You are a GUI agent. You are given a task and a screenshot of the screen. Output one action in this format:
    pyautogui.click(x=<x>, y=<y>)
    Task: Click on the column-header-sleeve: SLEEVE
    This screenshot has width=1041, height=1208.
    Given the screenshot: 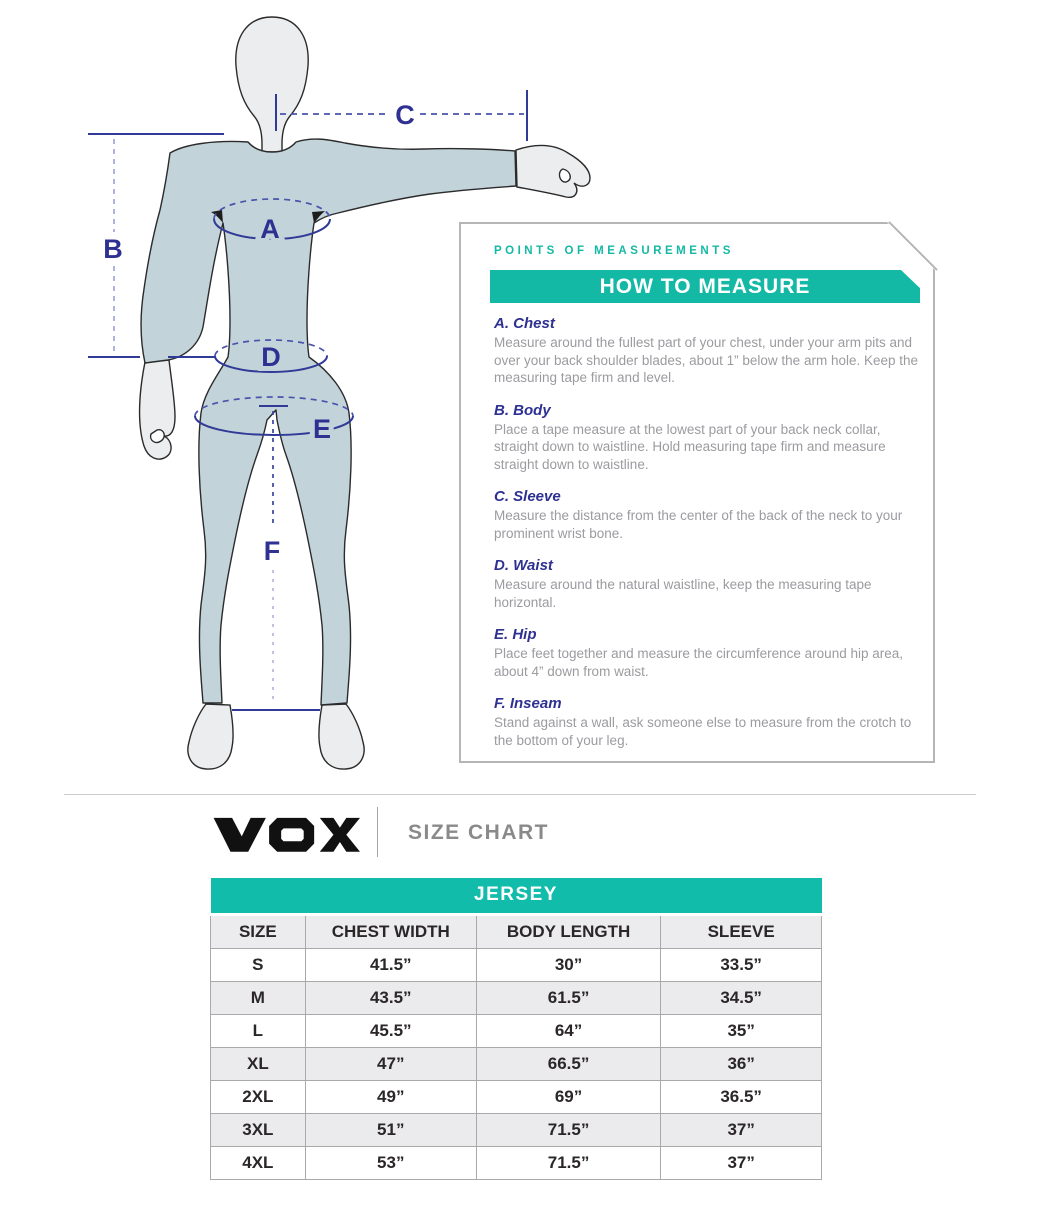 What is the action you would take?
    pyautogui.click(x=741, y=931)
    